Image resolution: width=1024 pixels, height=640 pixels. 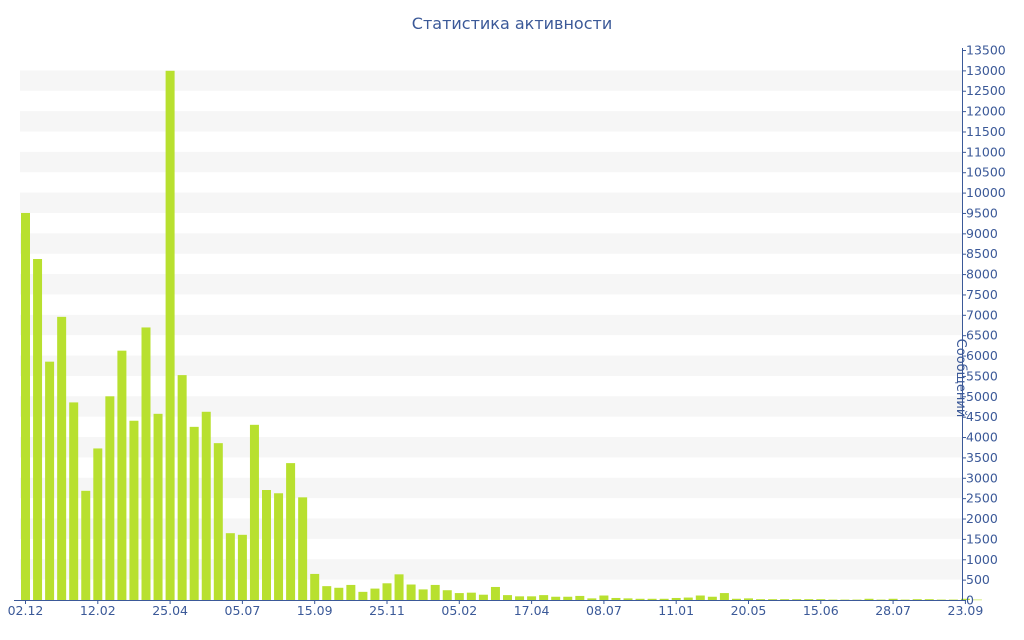 I want to click on y-tick-label: 9000, so click(x=982, y=233).